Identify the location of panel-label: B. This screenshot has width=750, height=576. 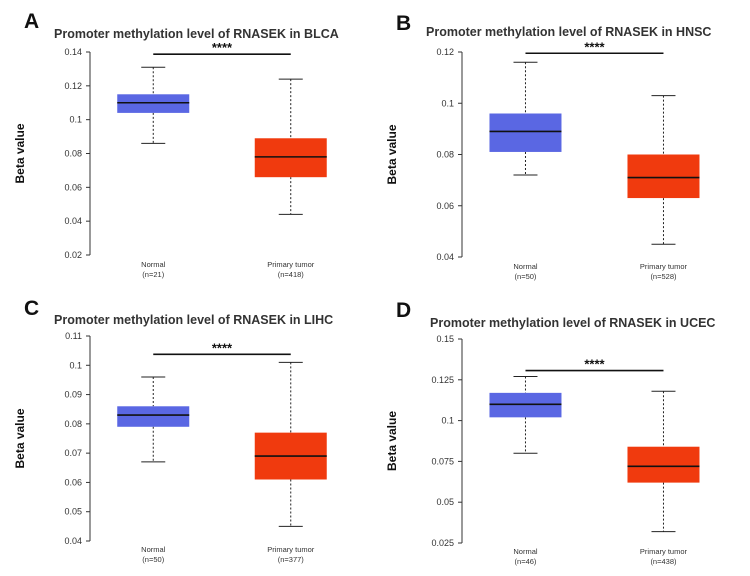
(404, 23).